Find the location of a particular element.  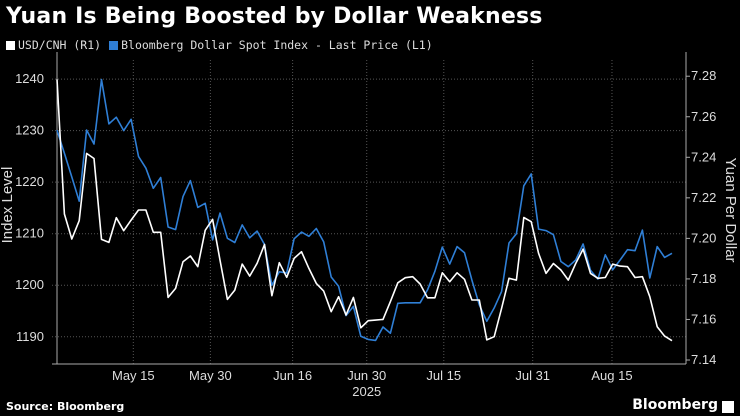

x-tick-label: Jul 15 is located at coordinates (443, 375).